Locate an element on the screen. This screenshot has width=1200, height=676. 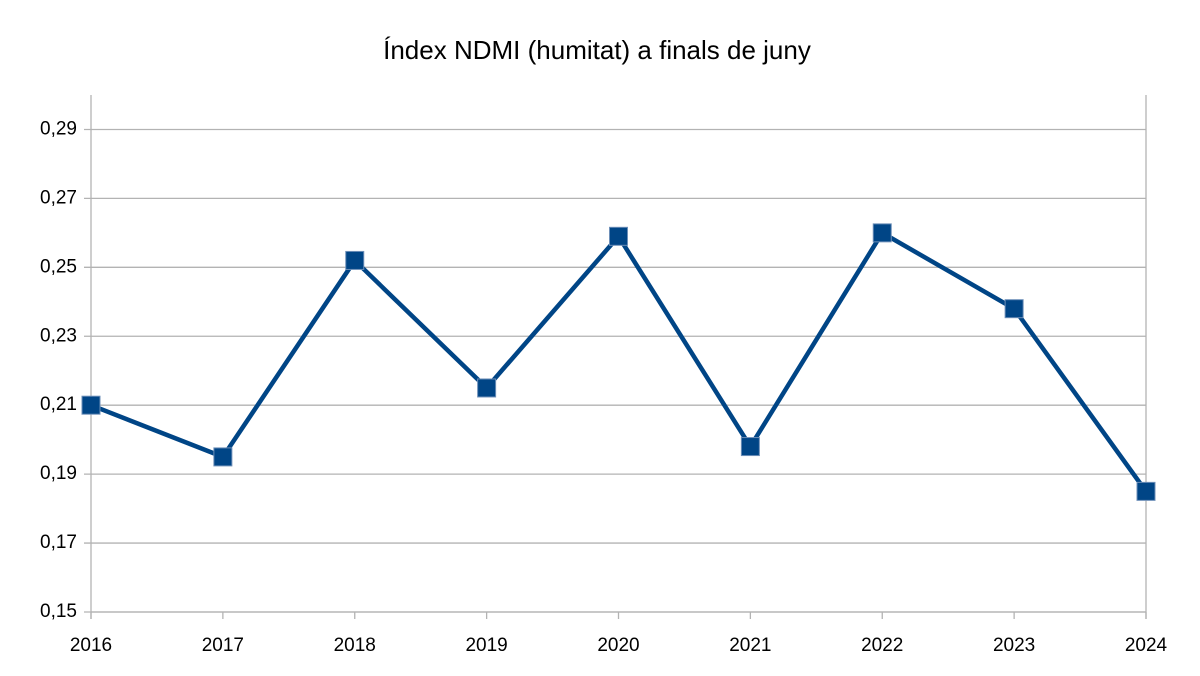
x-tick-label: 2019 is located at coordinates (486, 645).